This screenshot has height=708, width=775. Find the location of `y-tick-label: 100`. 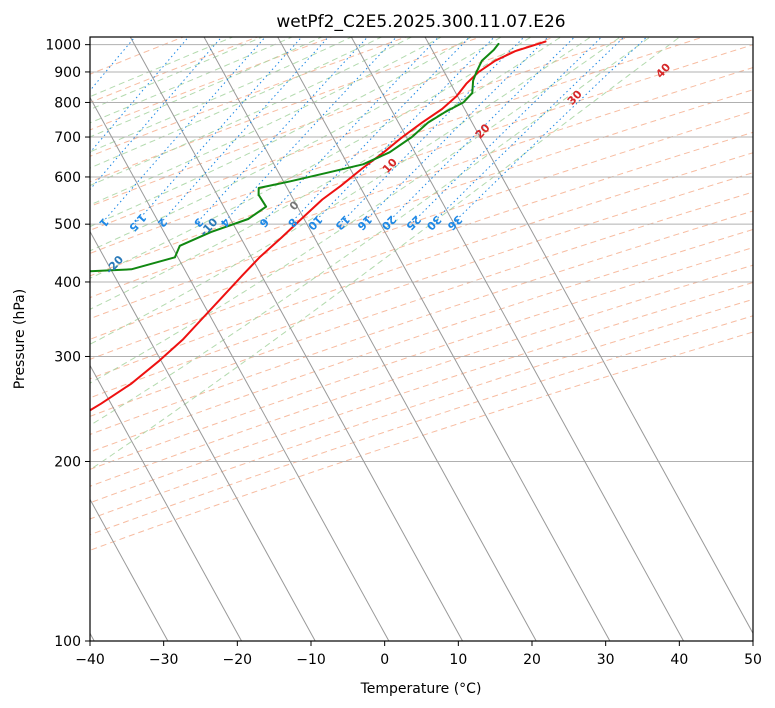

y-tick-label: 100 is located at coordinates (67, 642).